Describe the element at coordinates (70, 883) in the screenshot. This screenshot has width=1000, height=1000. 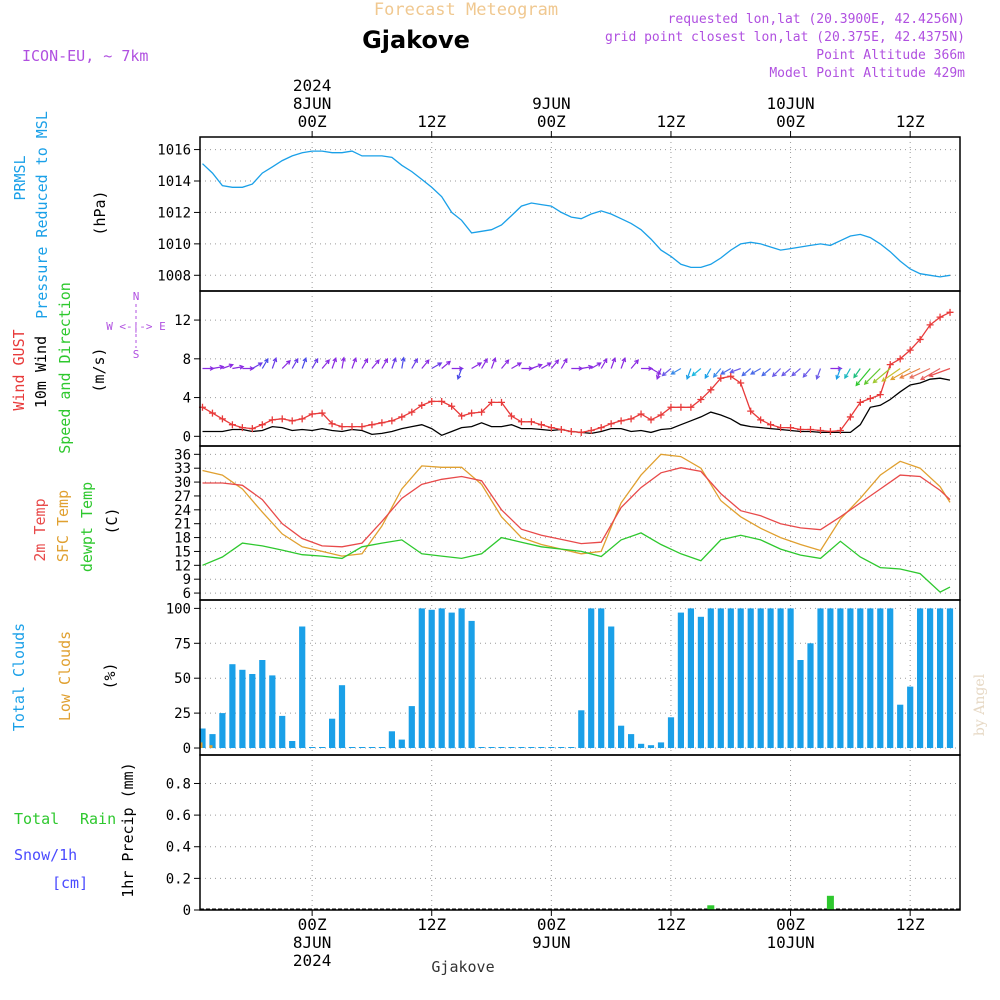
I see `snow-unit-label: [cm]` at that location.